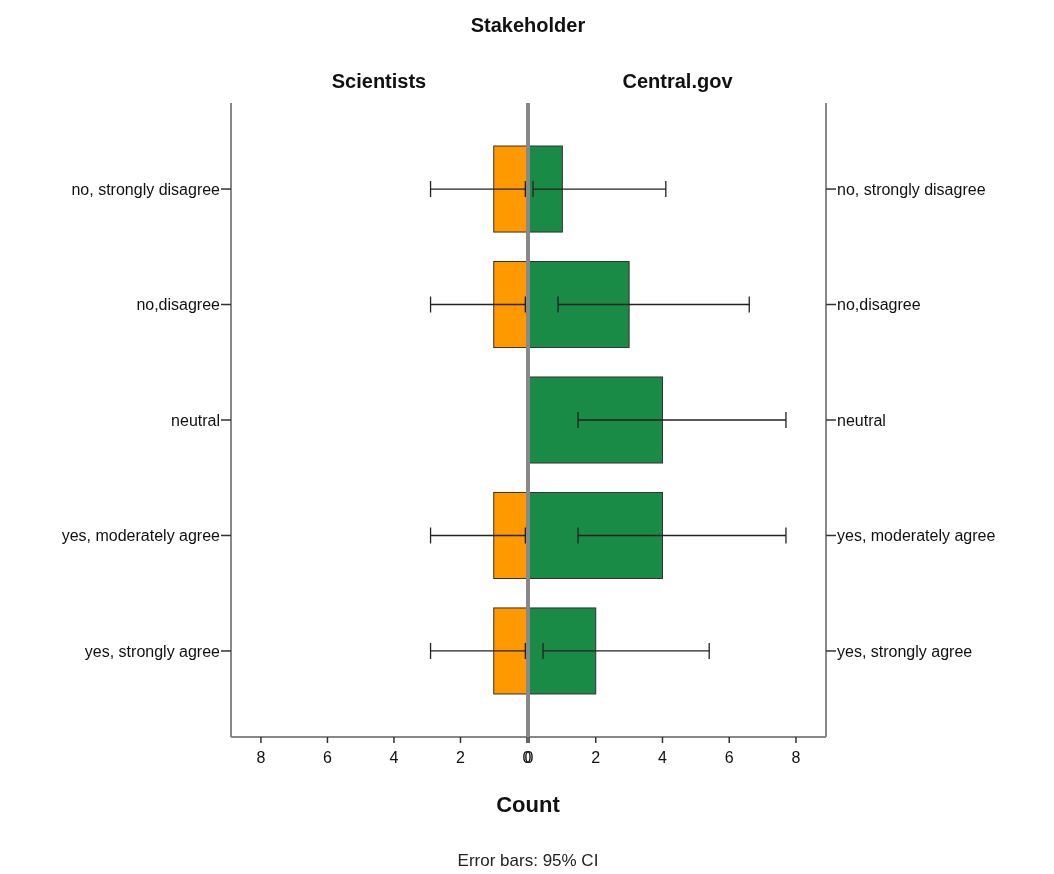  Describe the element at coordinates (678, 81) in the screenshot. I see `chart-title: Central.gov` at that location.